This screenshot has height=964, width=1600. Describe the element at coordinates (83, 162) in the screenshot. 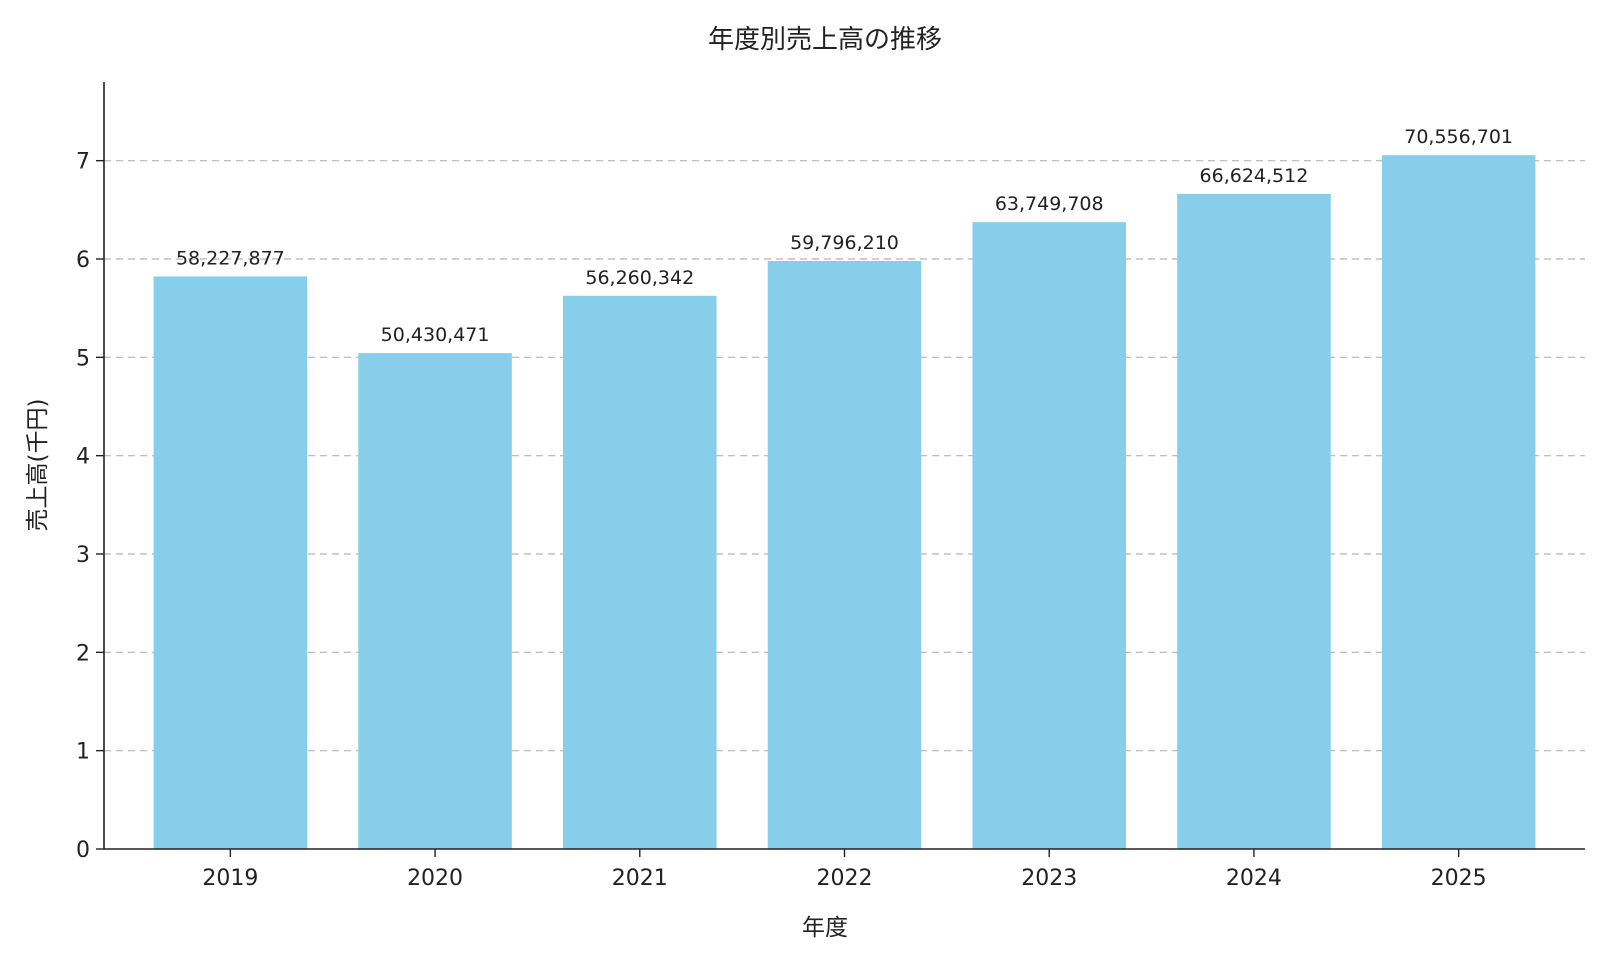

I see `y-tick-label: 7` at that location.